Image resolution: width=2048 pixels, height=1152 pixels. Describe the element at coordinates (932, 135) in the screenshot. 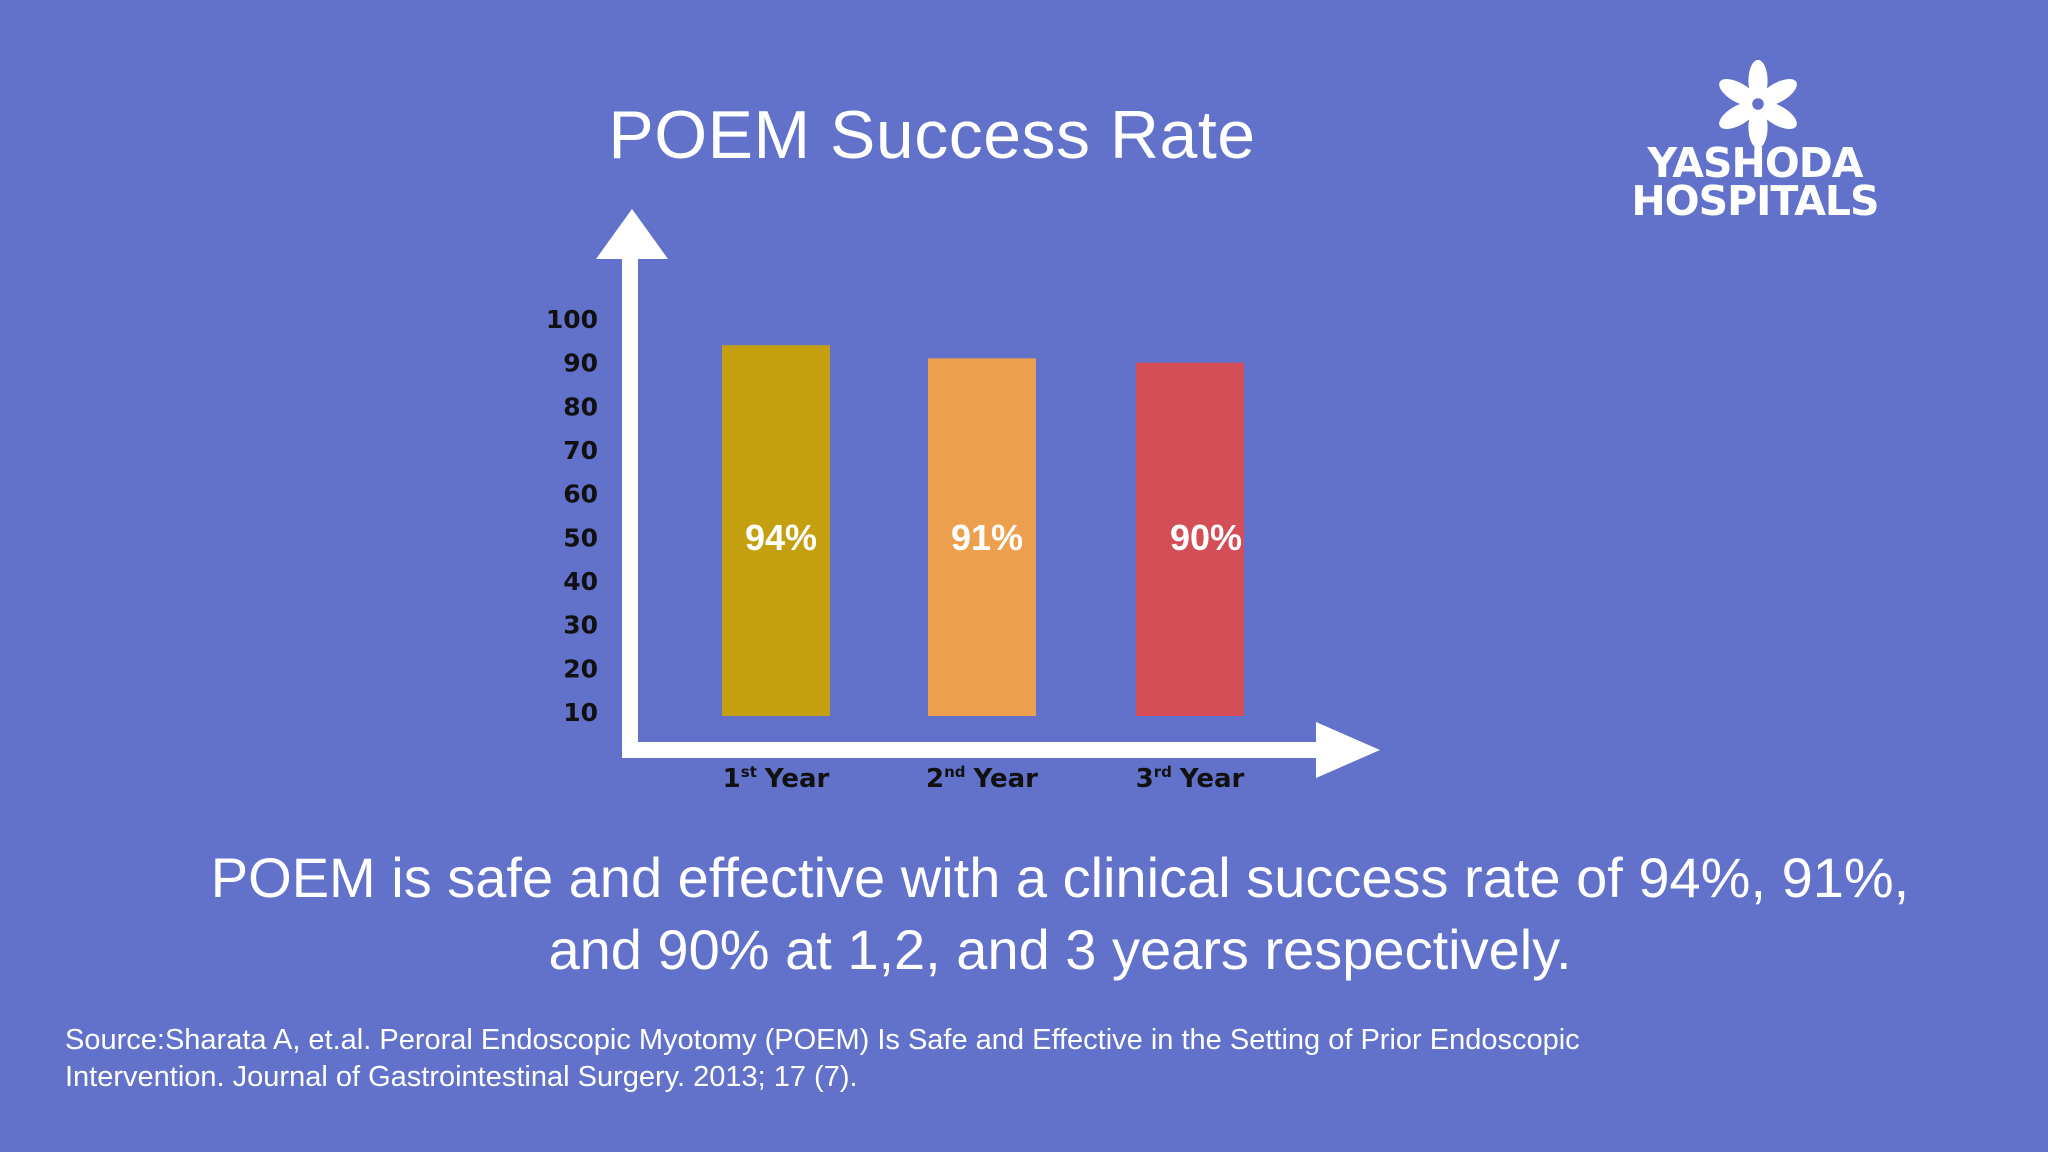

I see `slide-title: POEM Success Rate` at that location.